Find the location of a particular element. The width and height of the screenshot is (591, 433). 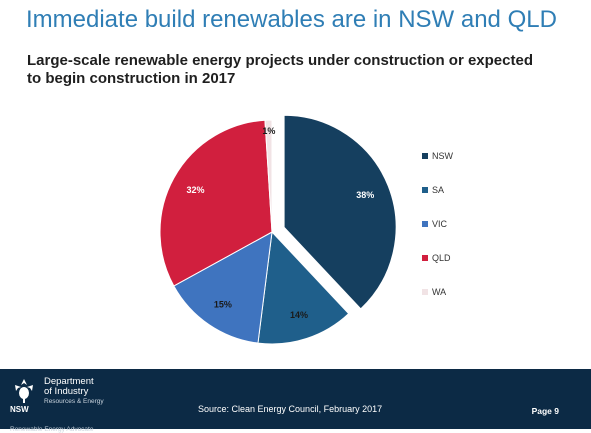

legend-swatch-sa is located at coordinates (425, 190).